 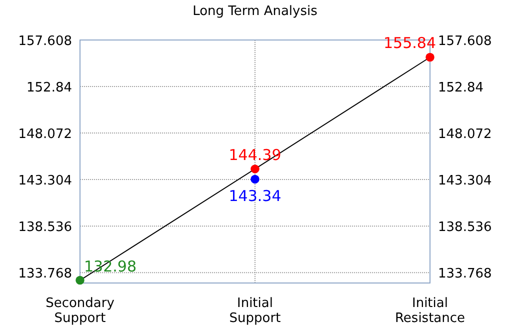 What do you see at coordinates (410, 43) in the screenshot?
I see `data-label: 155.84` at bounding box center [410, 43].